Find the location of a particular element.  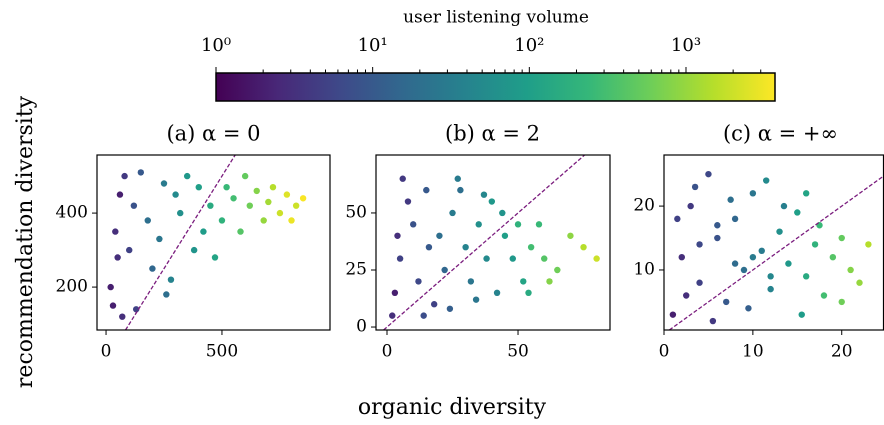

y-tick-label: 400 is located at coordinates (72, 213).